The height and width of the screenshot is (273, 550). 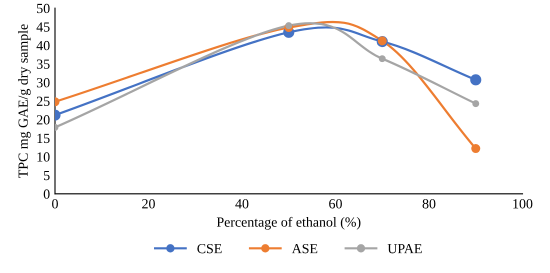 What do you see at coordinates (43, 64) in the screenshot?
I see `y-tick-label: 35` at bounding box center [43, 64].